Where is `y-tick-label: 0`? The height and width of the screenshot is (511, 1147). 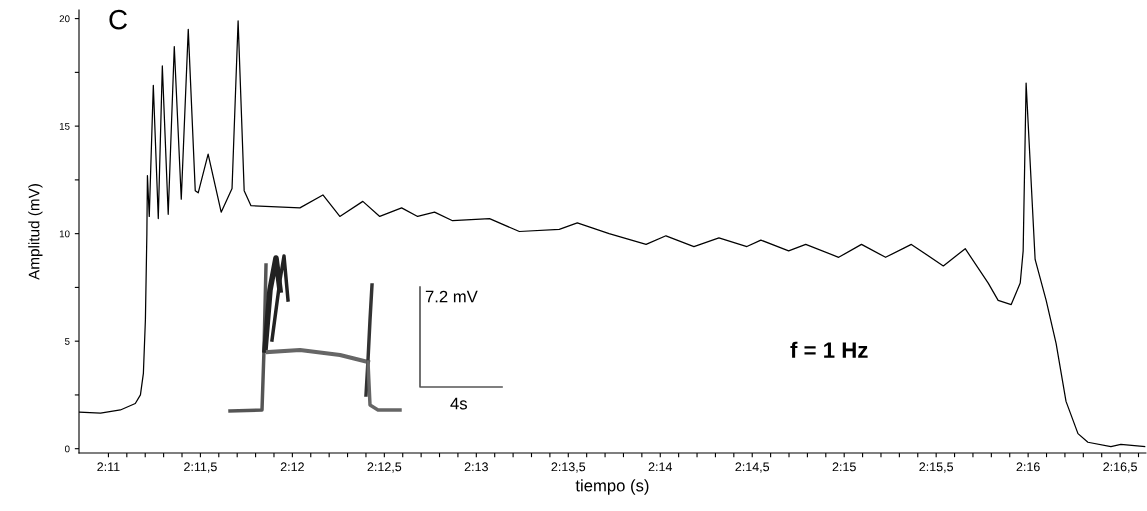 y-tick-label: 0 is located at coordinates (67, 449).